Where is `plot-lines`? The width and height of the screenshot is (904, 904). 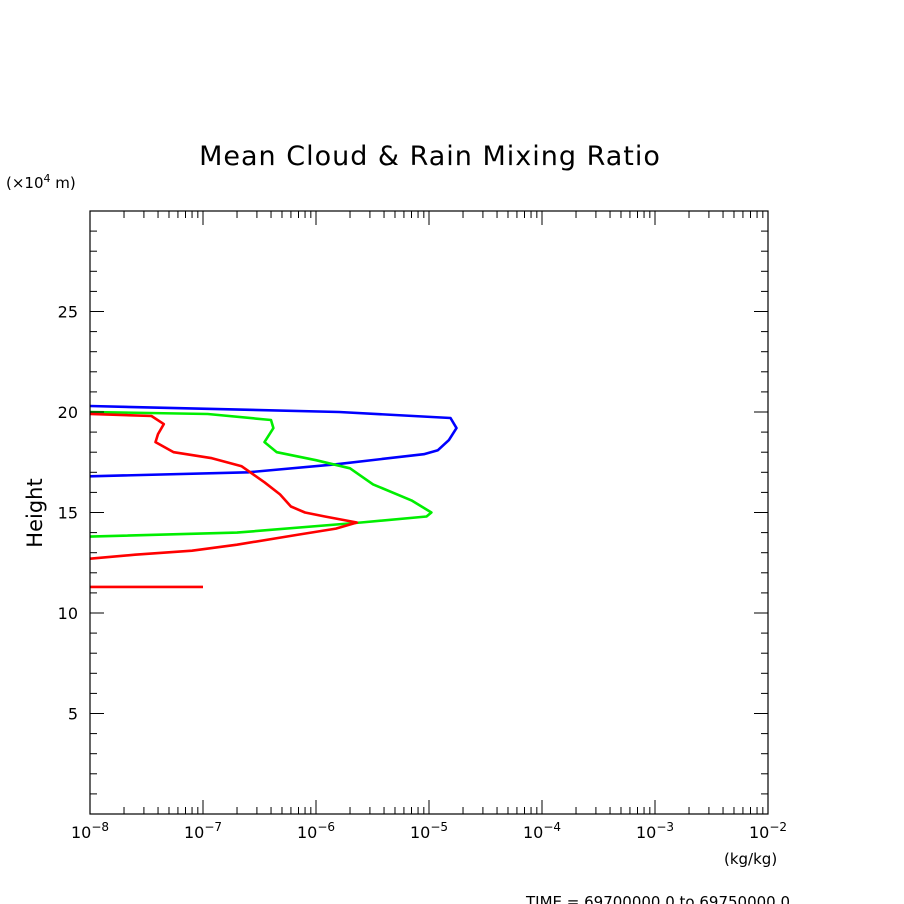 plot-lines is located at coordinates (273, 496).